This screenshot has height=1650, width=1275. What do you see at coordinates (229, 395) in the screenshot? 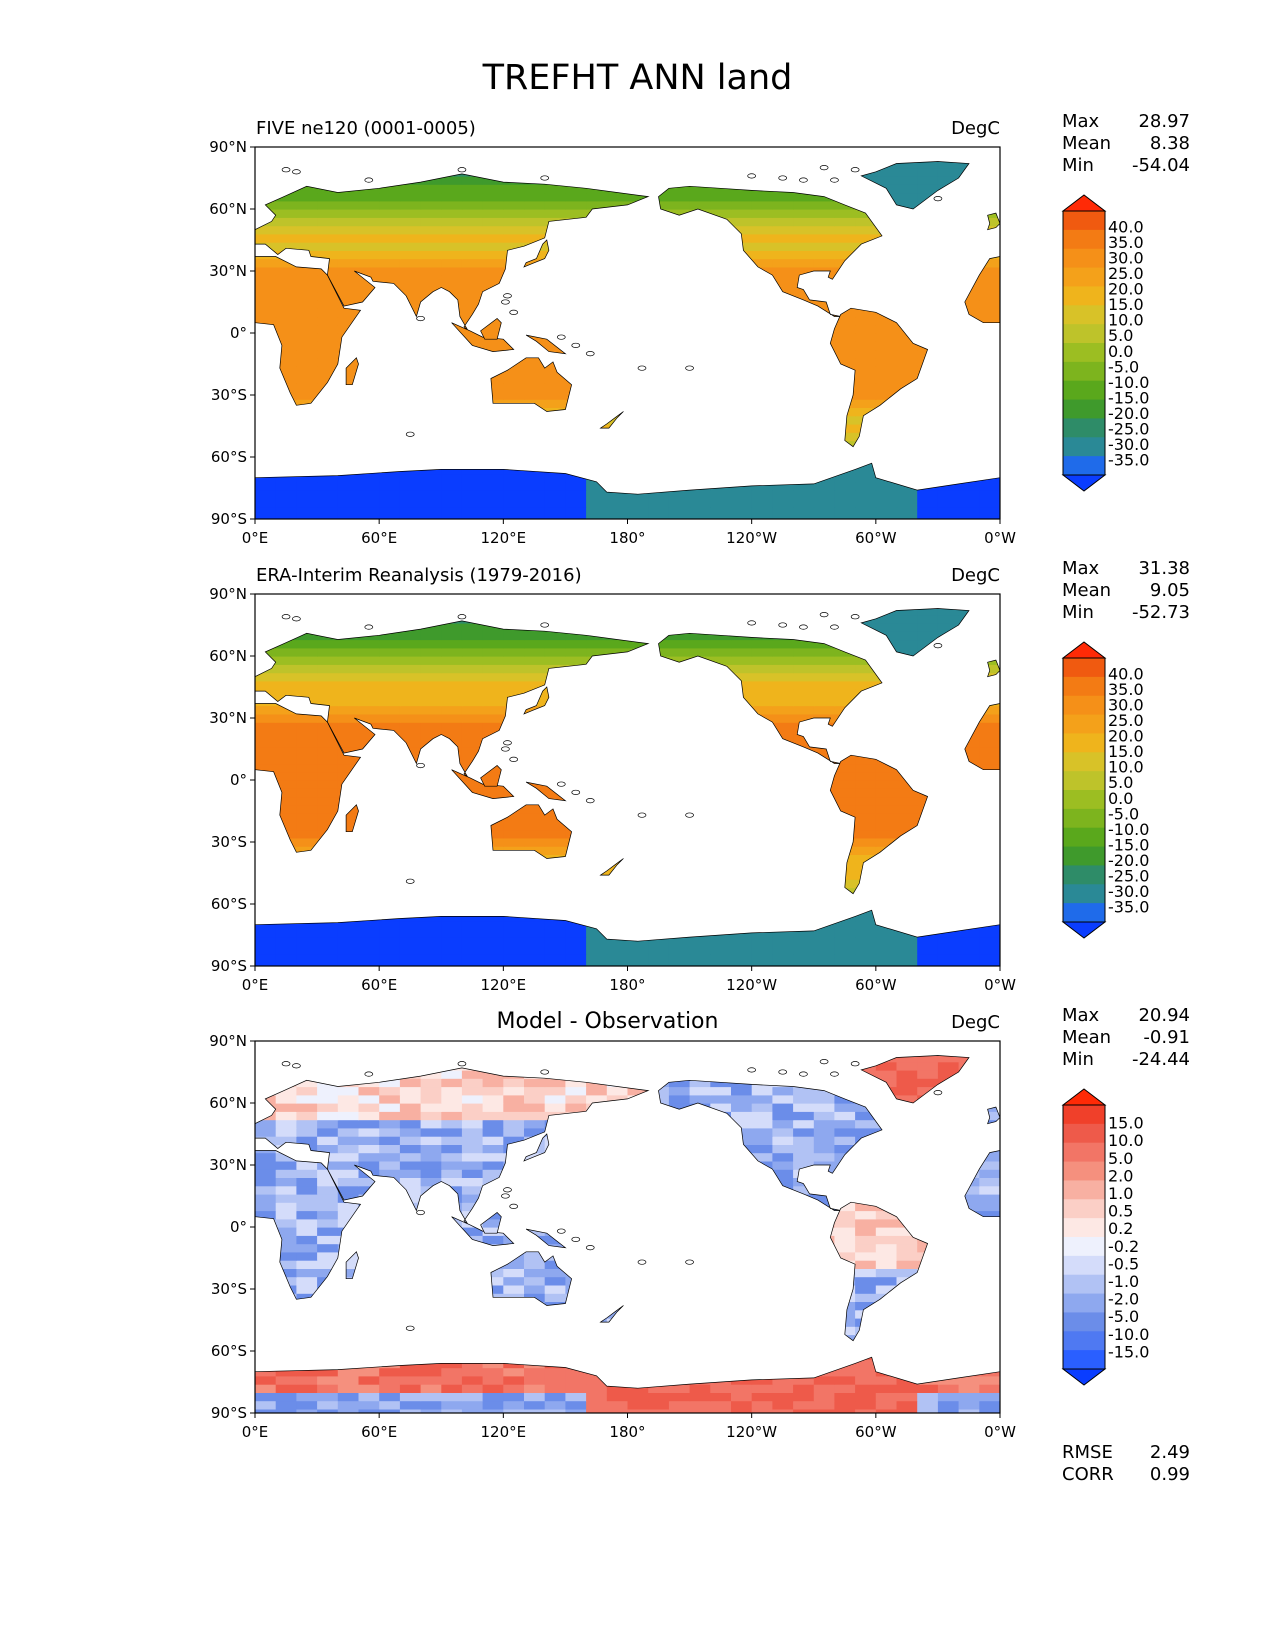
I see `y-tick-label: 30°S` at bounding box center [229, 395].